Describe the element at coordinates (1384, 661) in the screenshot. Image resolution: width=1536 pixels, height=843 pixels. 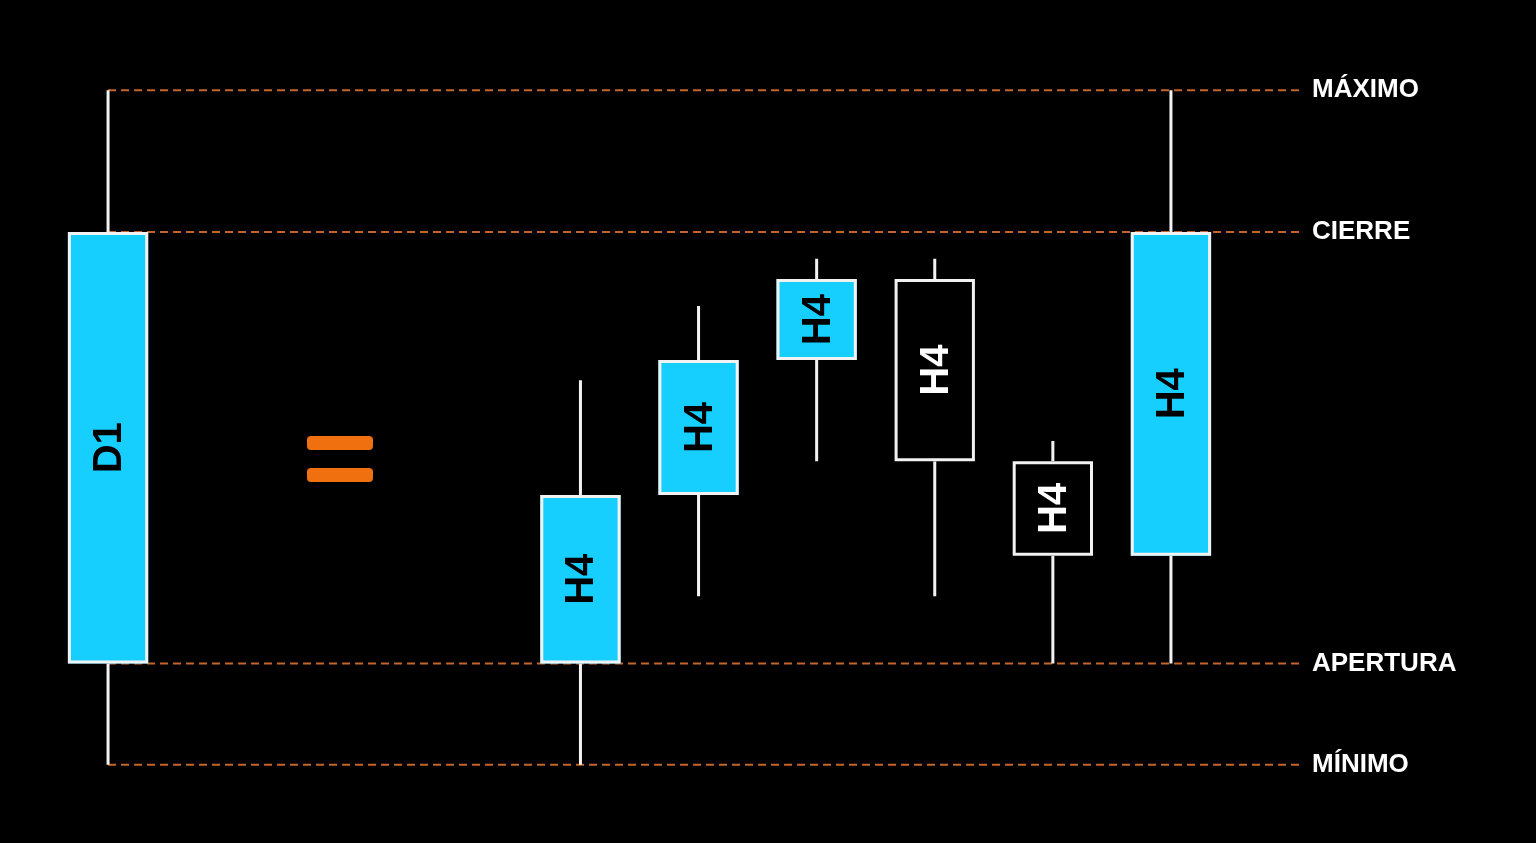
I see `ref-line-label: APERTURA` at that location.